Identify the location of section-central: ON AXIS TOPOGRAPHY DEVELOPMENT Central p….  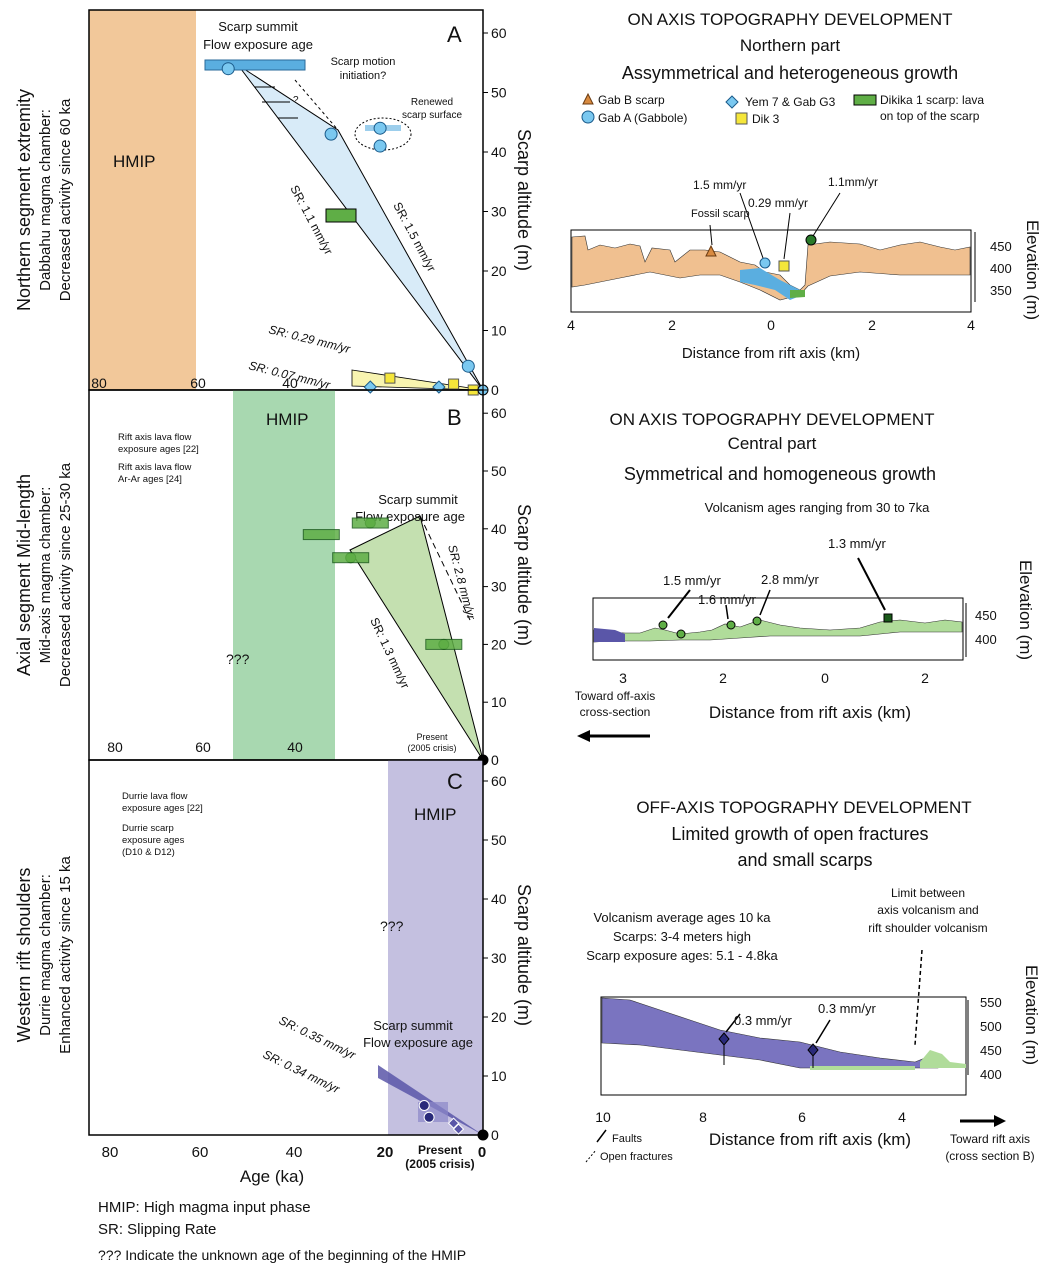
(805, 576).